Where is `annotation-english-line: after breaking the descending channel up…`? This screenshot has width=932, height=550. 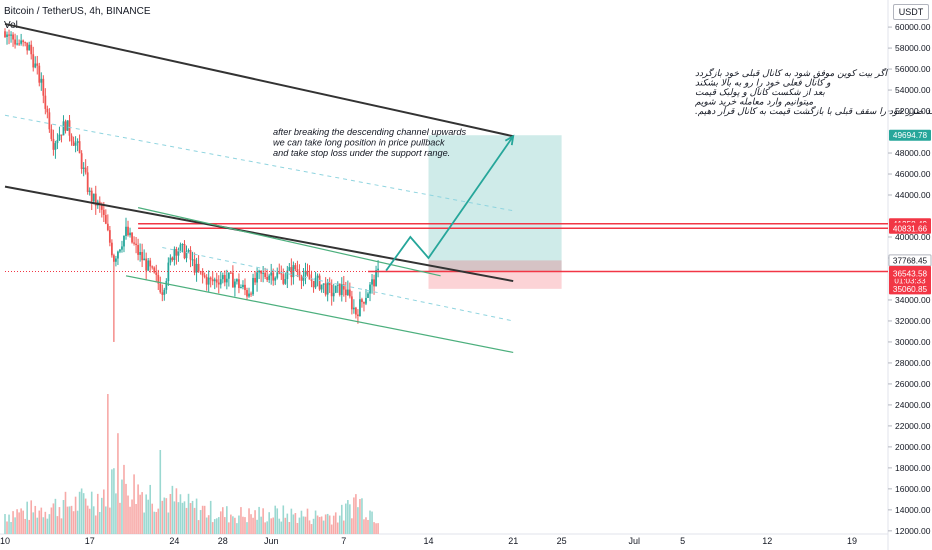 annotation-english-line: after breaking the descending channel up… is located at coordinates (369, 132).